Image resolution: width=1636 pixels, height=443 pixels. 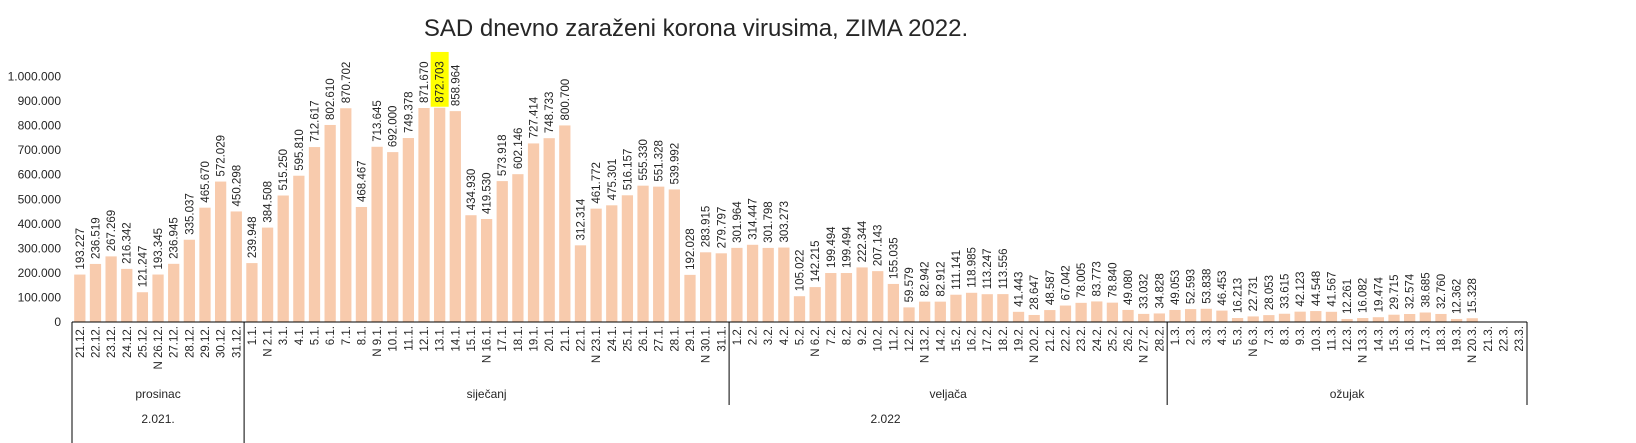 What do you see at coordinates (1051, 339) in the screenshot?
I see `x-tick-label: 21.2.` at bounding box center [1051, 339].